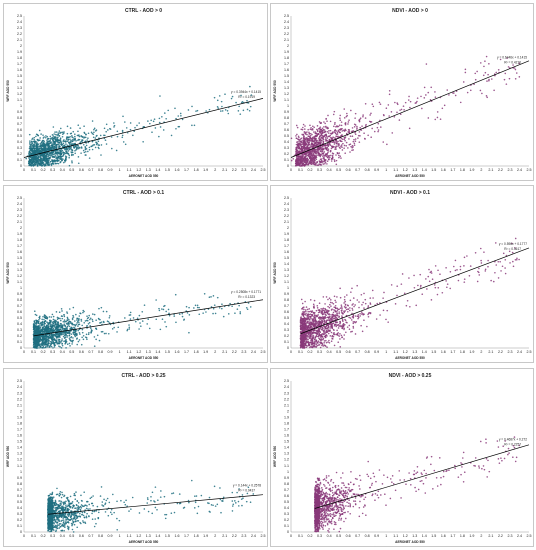 Image resolution: width=536 pixels, height=550 pixels. What do you see at coordinates (286, 154) in the screenshot?
I see `y-tick-label: 0.2` at bounding box center [286, 154].